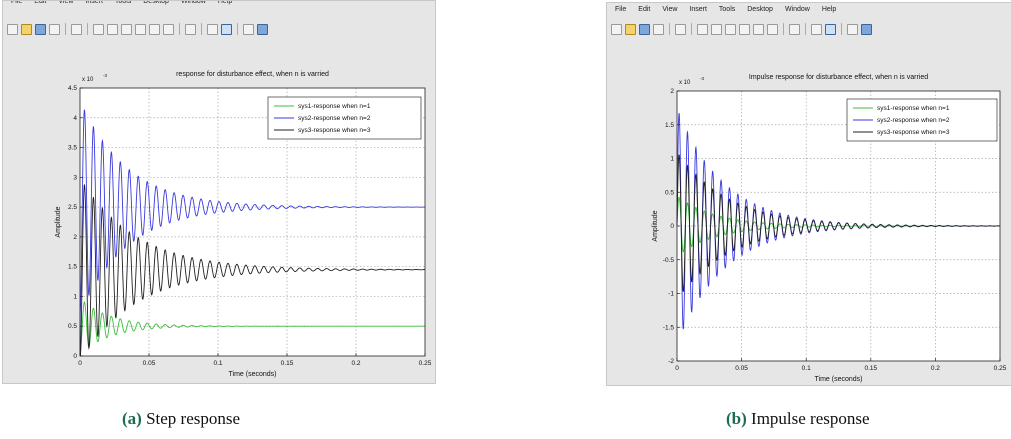  What do you see at coordinates (870, 368) in the screenshot?
I see `x-tick-label: 0.15` at bounding box center [870, 368].